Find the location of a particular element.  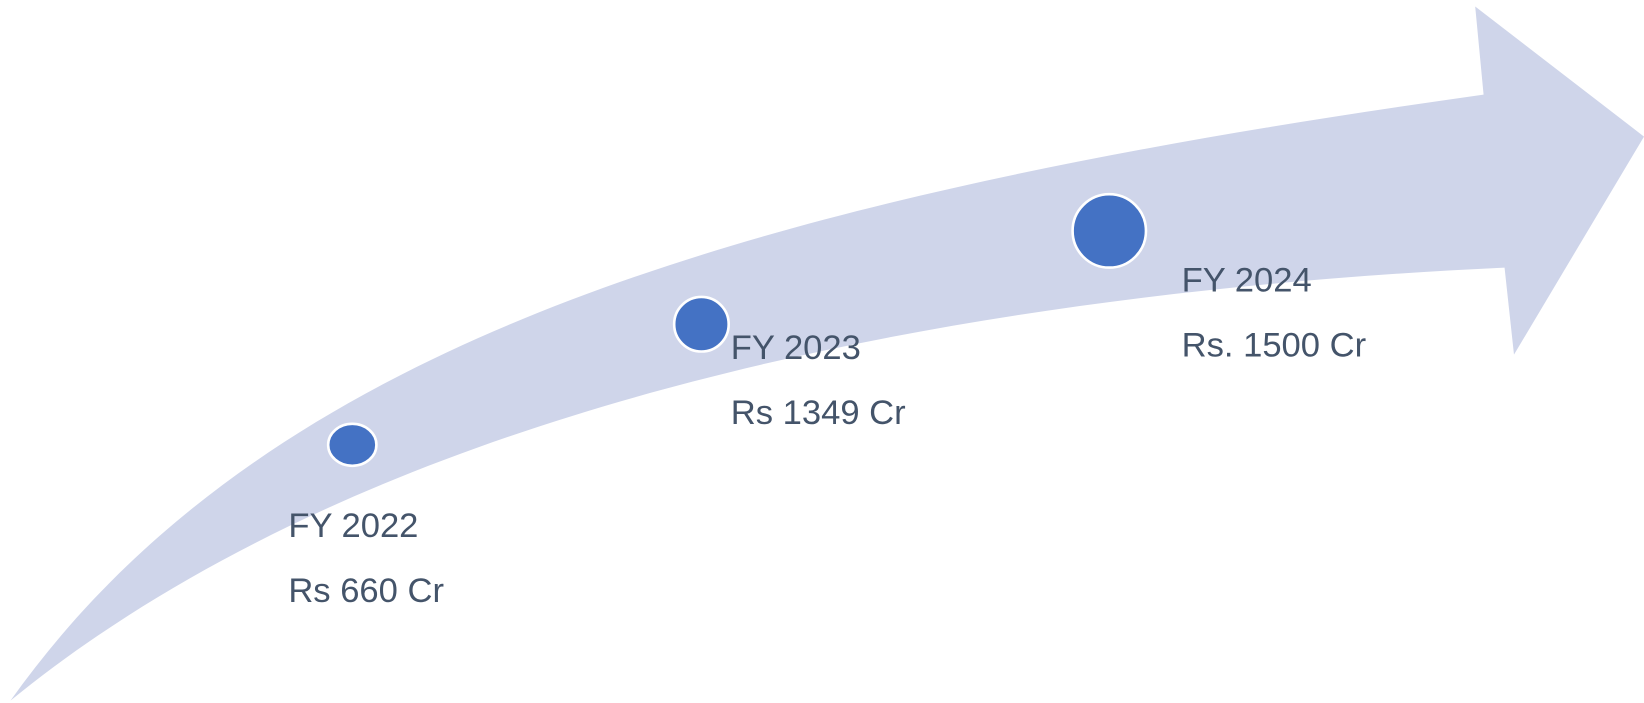

node-value: Rs 660 Cr is located at coordinates (366, 591).